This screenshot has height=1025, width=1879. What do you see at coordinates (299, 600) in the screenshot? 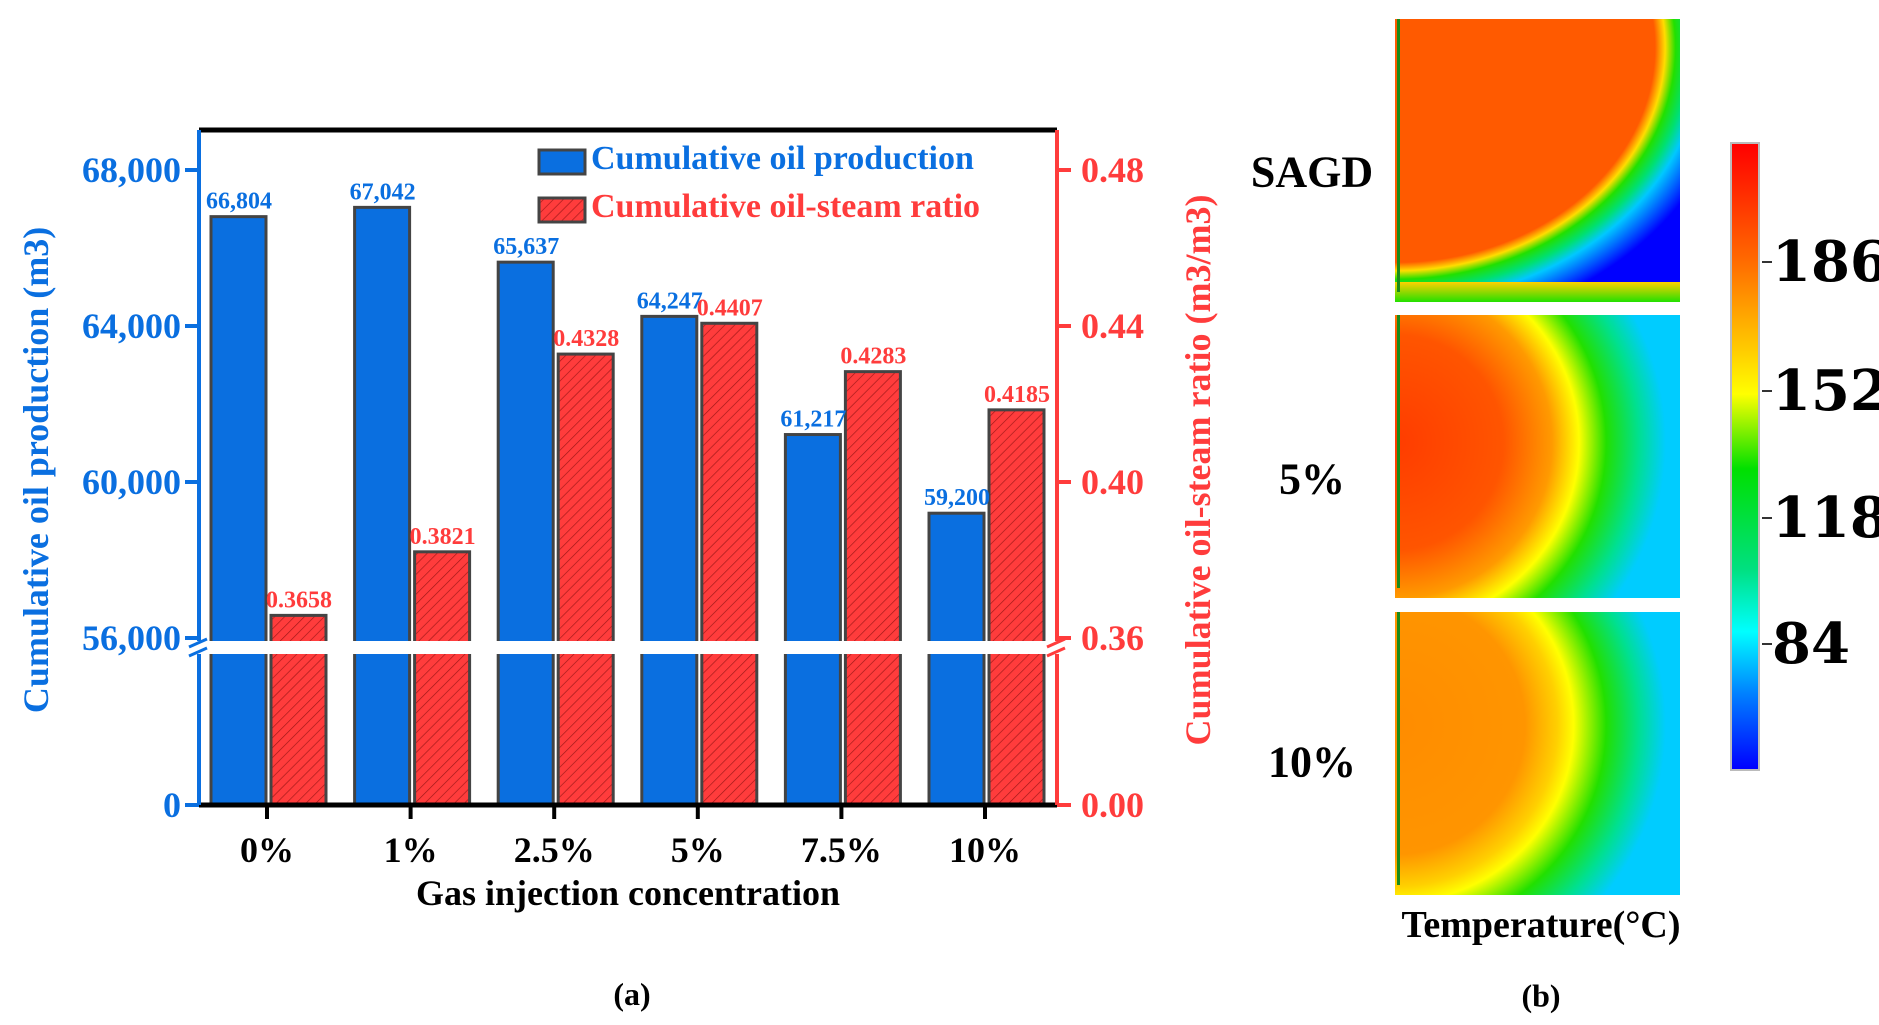
I see `data-label-oil-steam-ratio: 0.3658` at bounding box center [299, 600].